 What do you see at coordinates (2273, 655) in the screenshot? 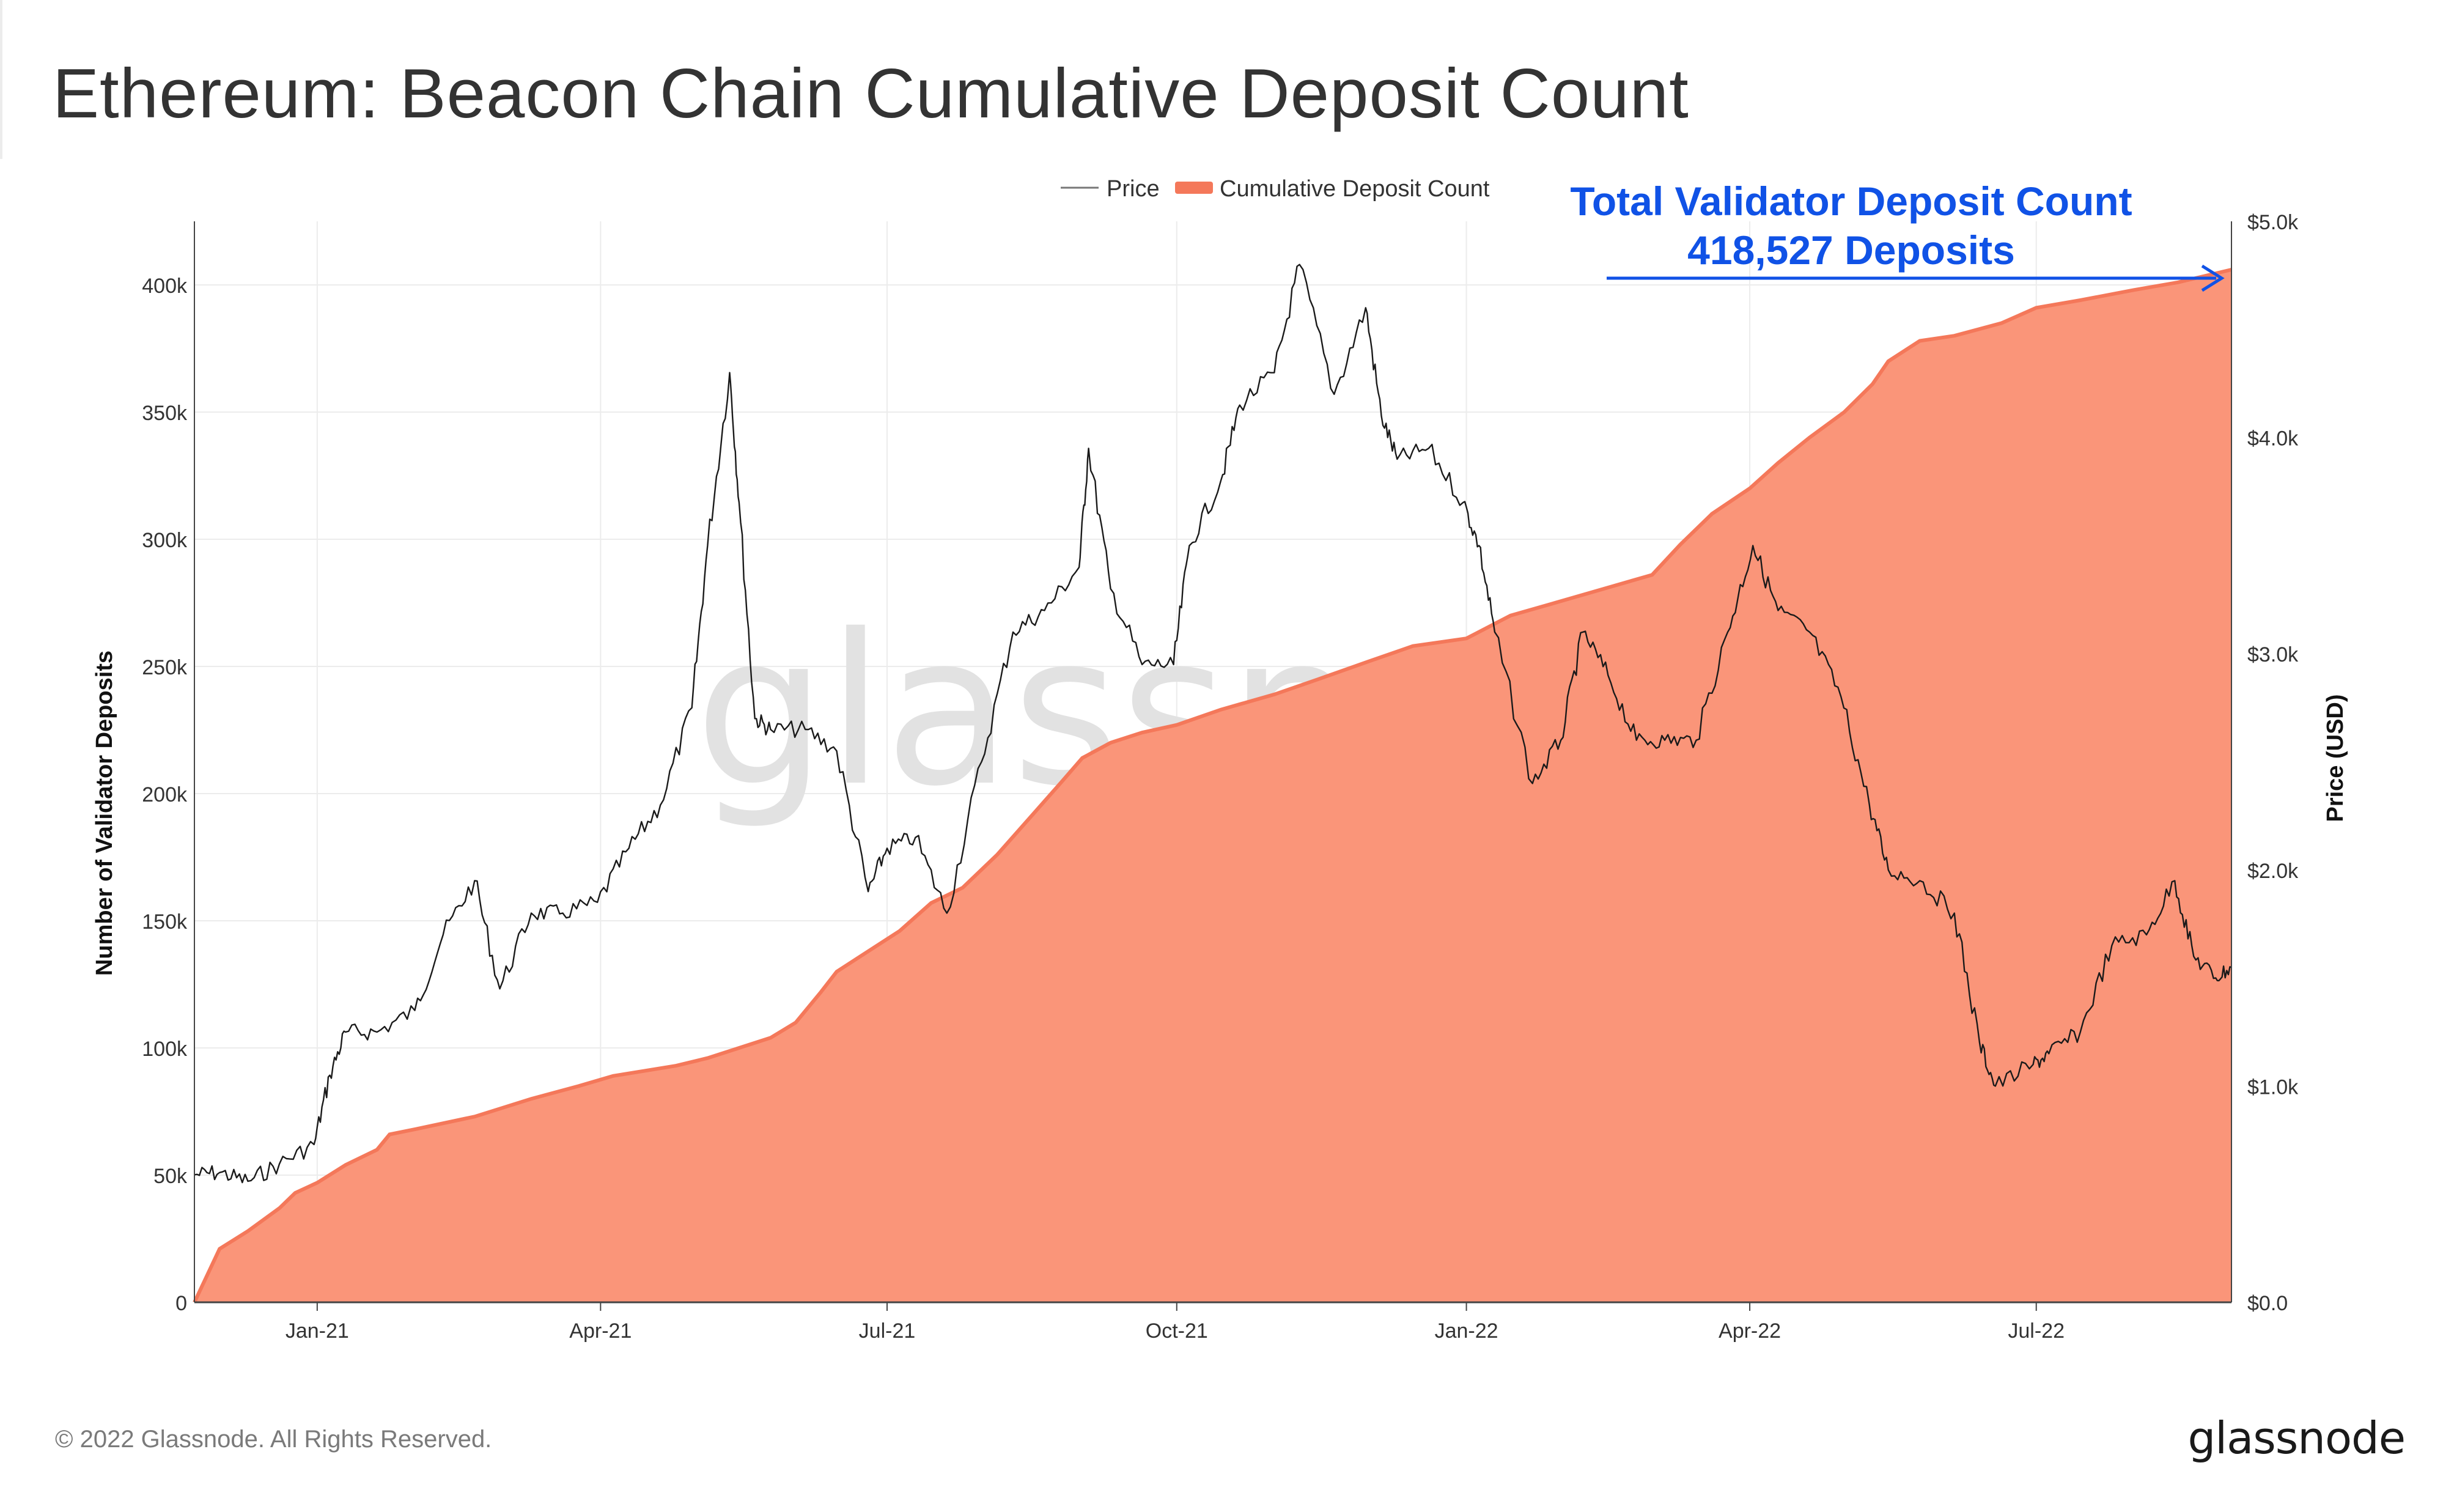
I see `y-right-tick-label: $3.0k` at bounding box center [2273, 655].